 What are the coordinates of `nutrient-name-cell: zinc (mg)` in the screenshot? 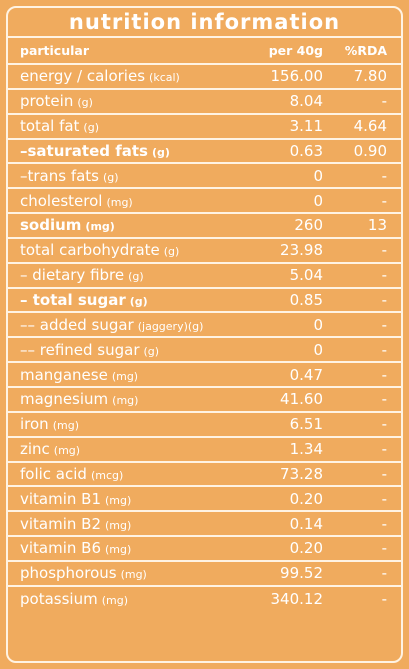 It's located at (115, 449).